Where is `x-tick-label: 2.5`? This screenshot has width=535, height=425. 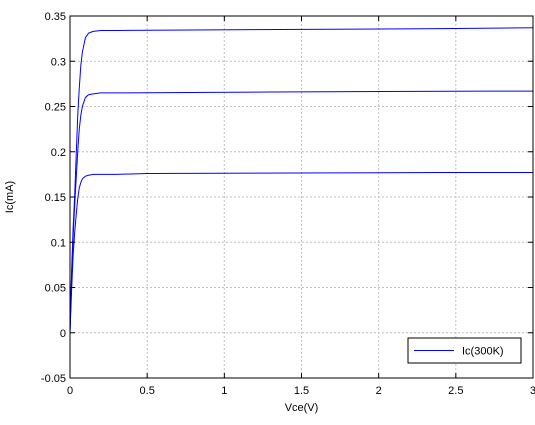 x-tick-label: 2.5 is located at coordinates (455, 391).